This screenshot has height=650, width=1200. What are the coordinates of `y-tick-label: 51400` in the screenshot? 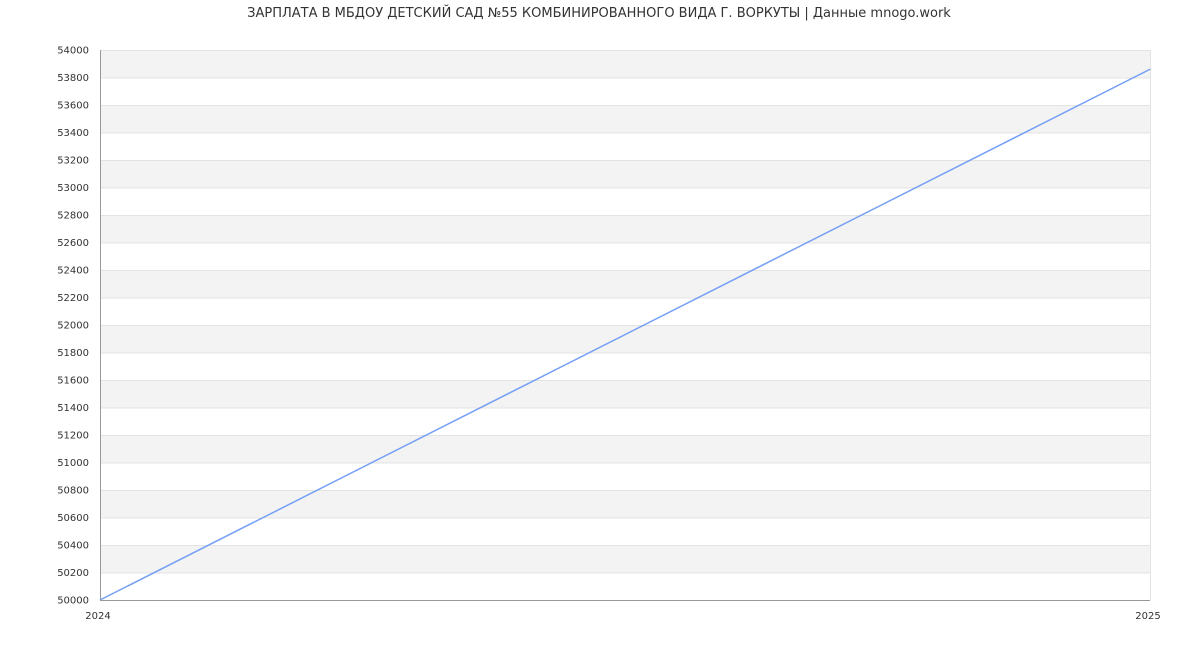 It's located at (73, 408).